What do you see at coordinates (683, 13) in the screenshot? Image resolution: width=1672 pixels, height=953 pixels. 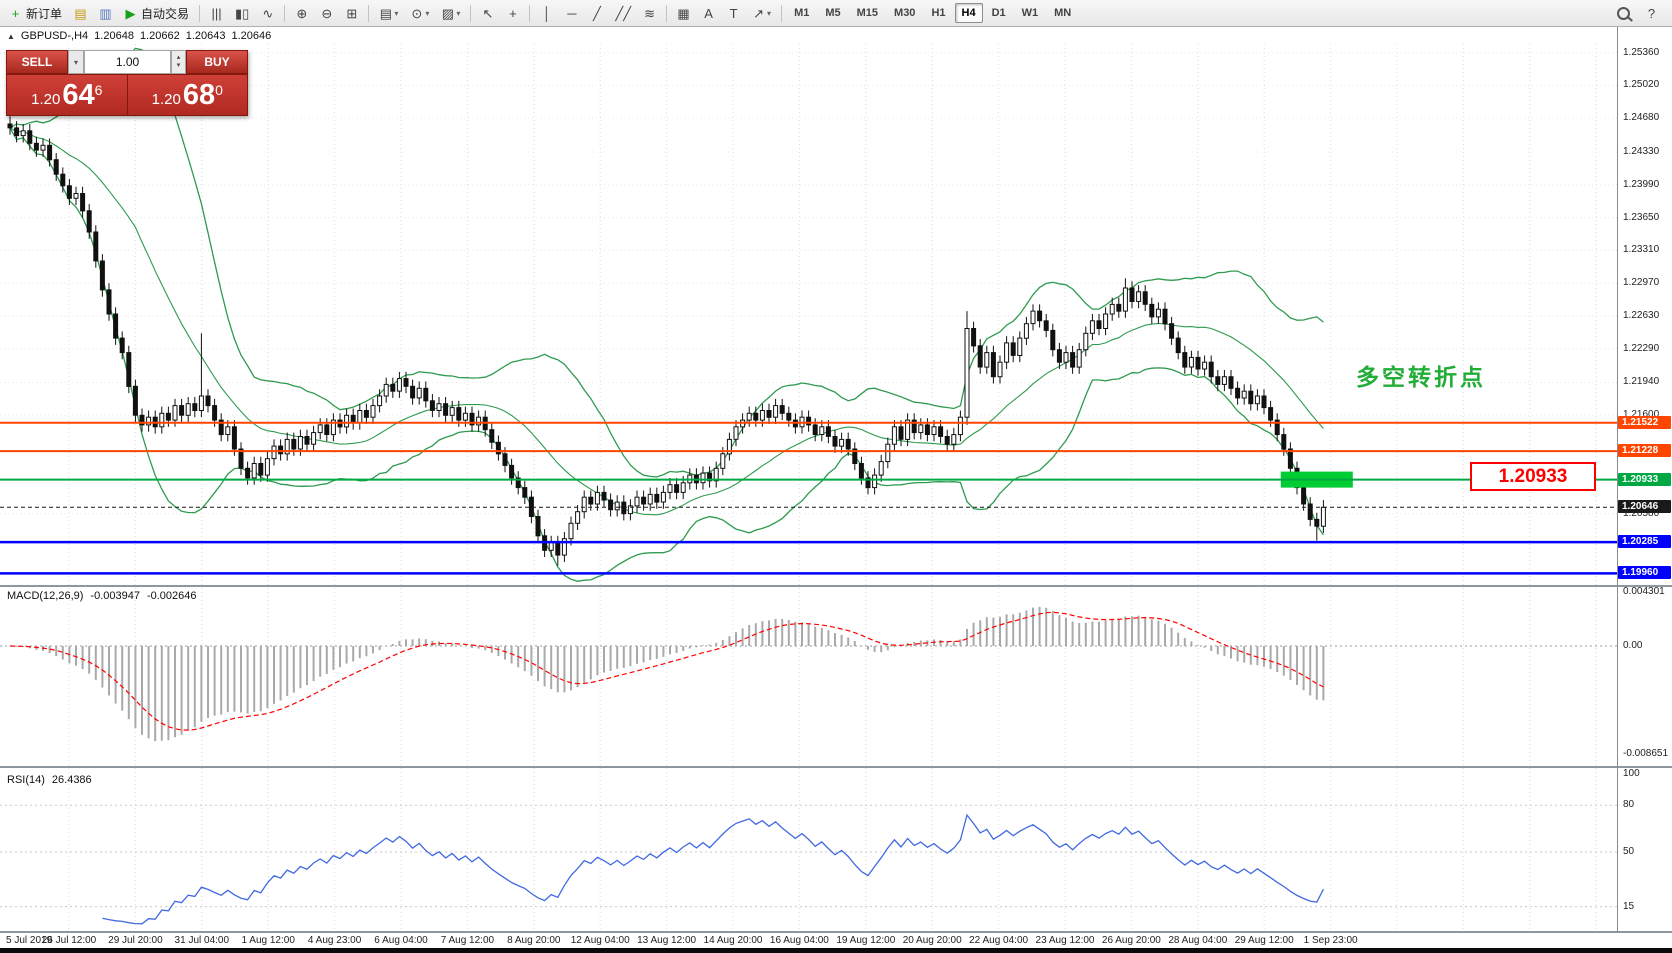 I see `grid-icon: ▦` at bounding box center [683, 13].